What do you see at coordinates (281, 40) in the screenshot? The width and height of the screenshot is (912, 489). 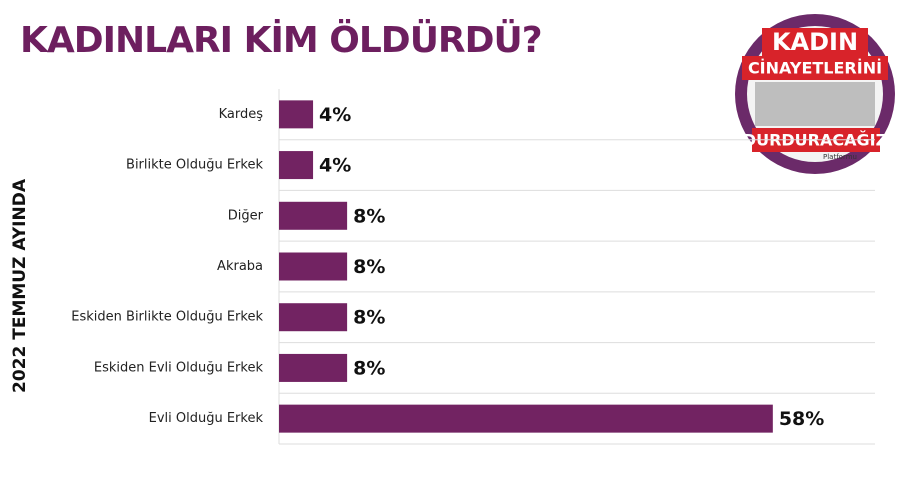 I see `chart-title: KADINLARI KİM ÖLDÜRDÜ?` at bounding box center [281, 40].